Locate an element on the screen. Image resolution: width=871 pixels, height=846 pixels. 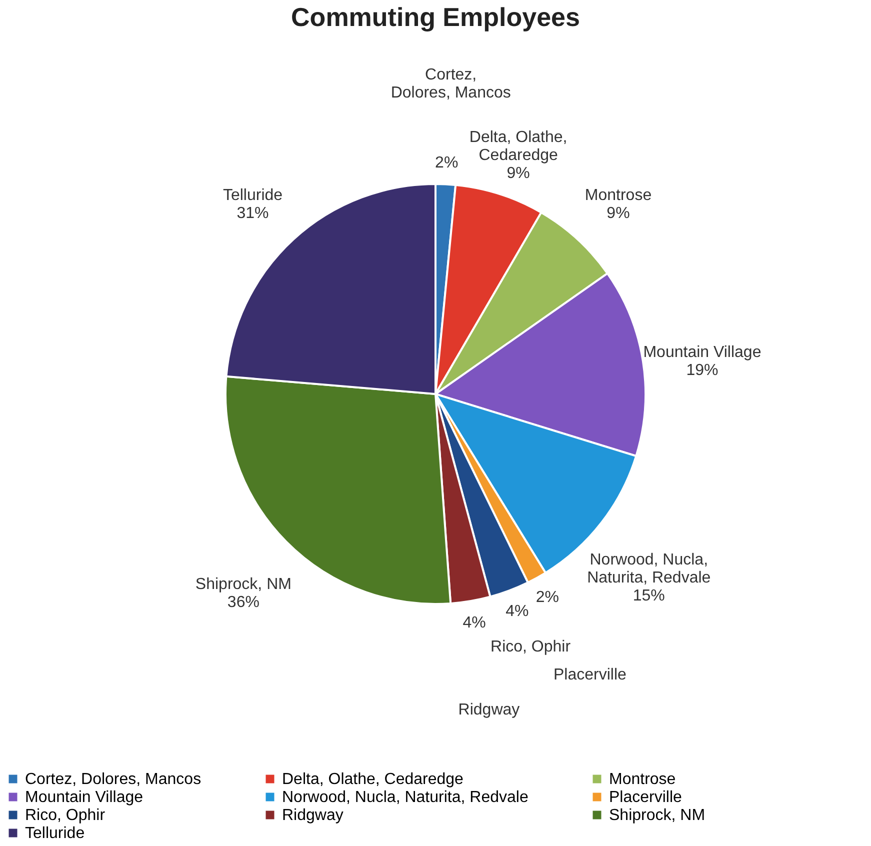
chart-title: Commuting Employees is located at coordinates (435, 17).